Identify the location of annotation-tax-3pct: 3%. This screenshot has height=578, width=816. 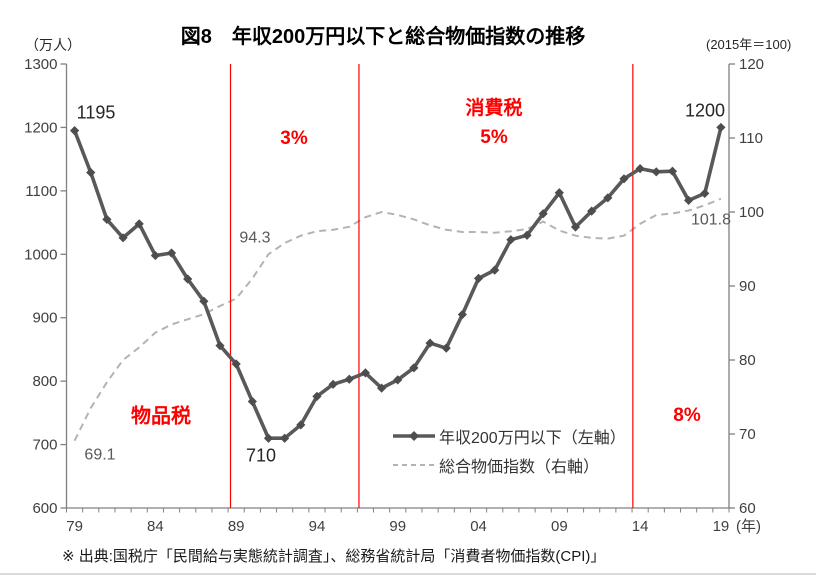
(294, 139).